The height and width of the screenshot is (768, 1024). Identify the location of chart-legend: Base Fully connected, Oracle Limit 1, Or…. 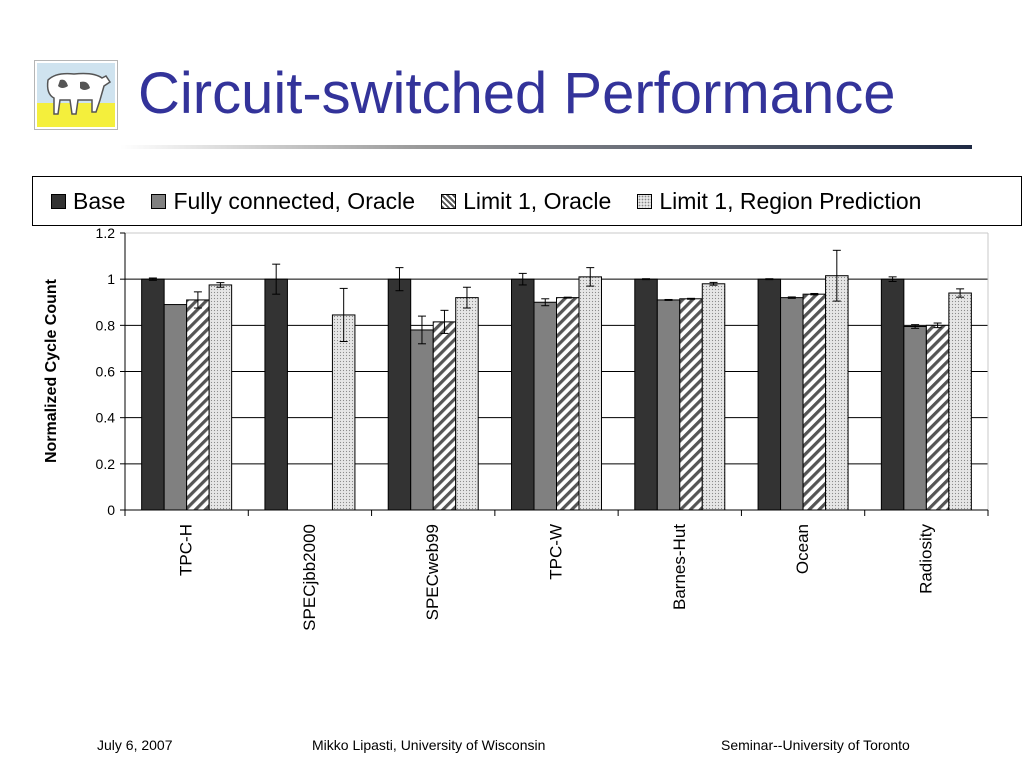
(527, 201).